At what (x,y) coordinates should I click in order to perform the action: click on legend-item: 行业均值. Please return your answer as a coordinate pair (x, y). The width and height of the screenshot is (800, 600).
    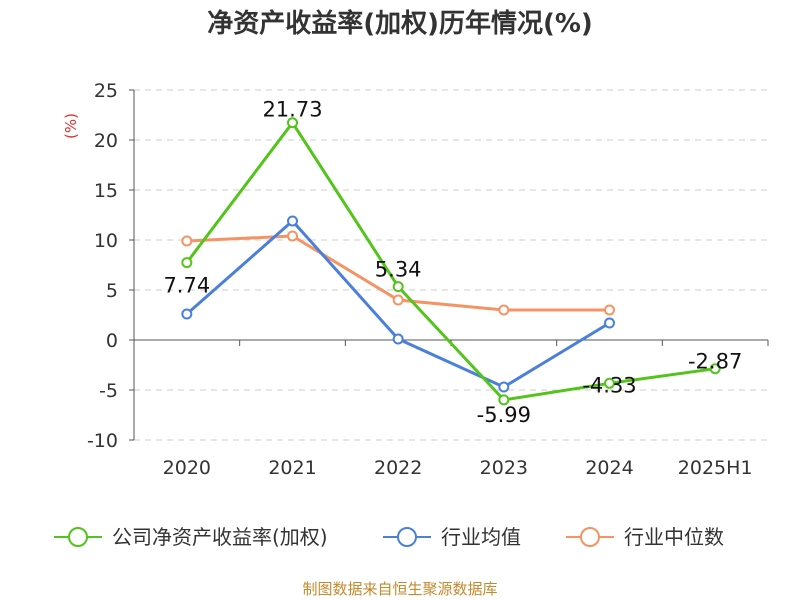
    Looking at the image, I should click on (452, 537).